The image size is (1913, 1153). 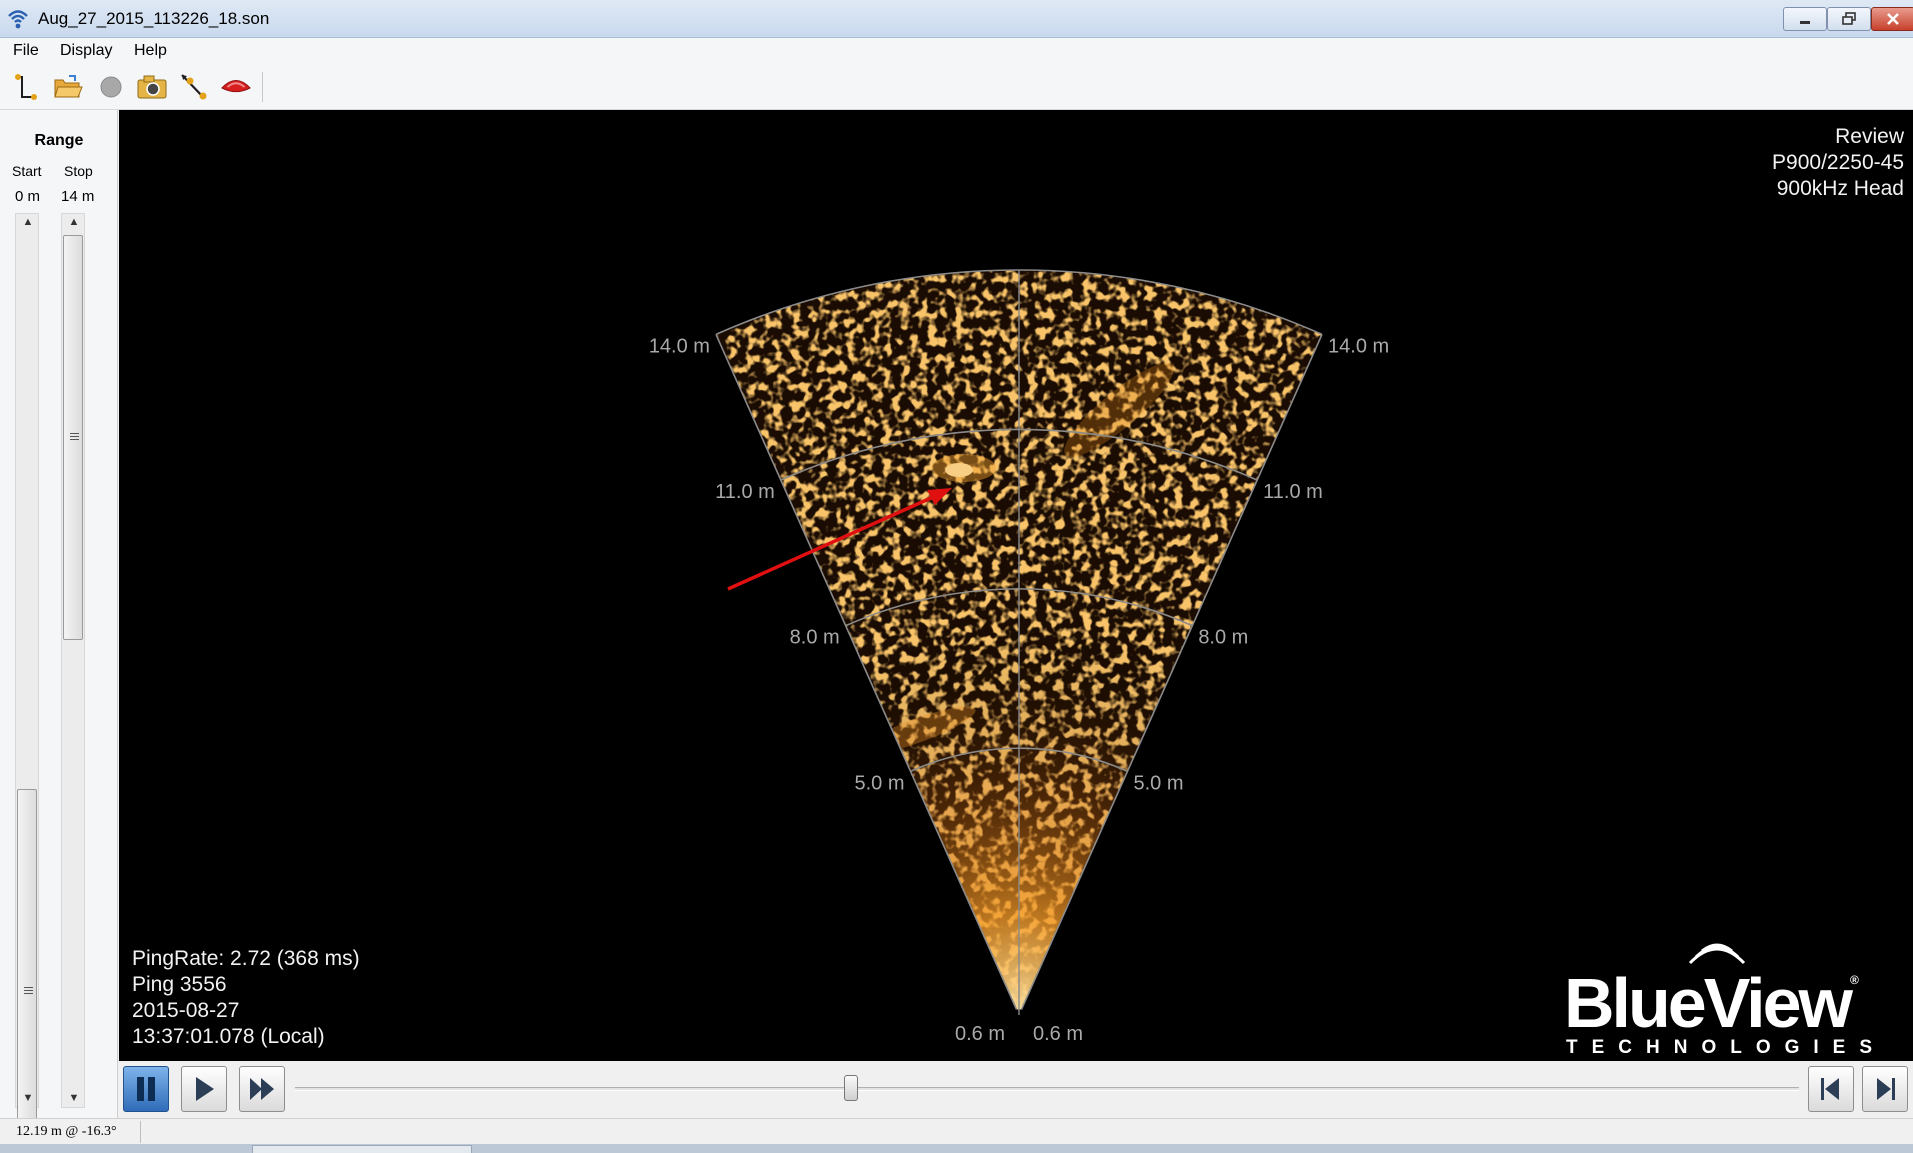 What do you see at coordinates (1805, 19) in the screenshot?
I see `minimize-button` at bounding box center [1805, 19].